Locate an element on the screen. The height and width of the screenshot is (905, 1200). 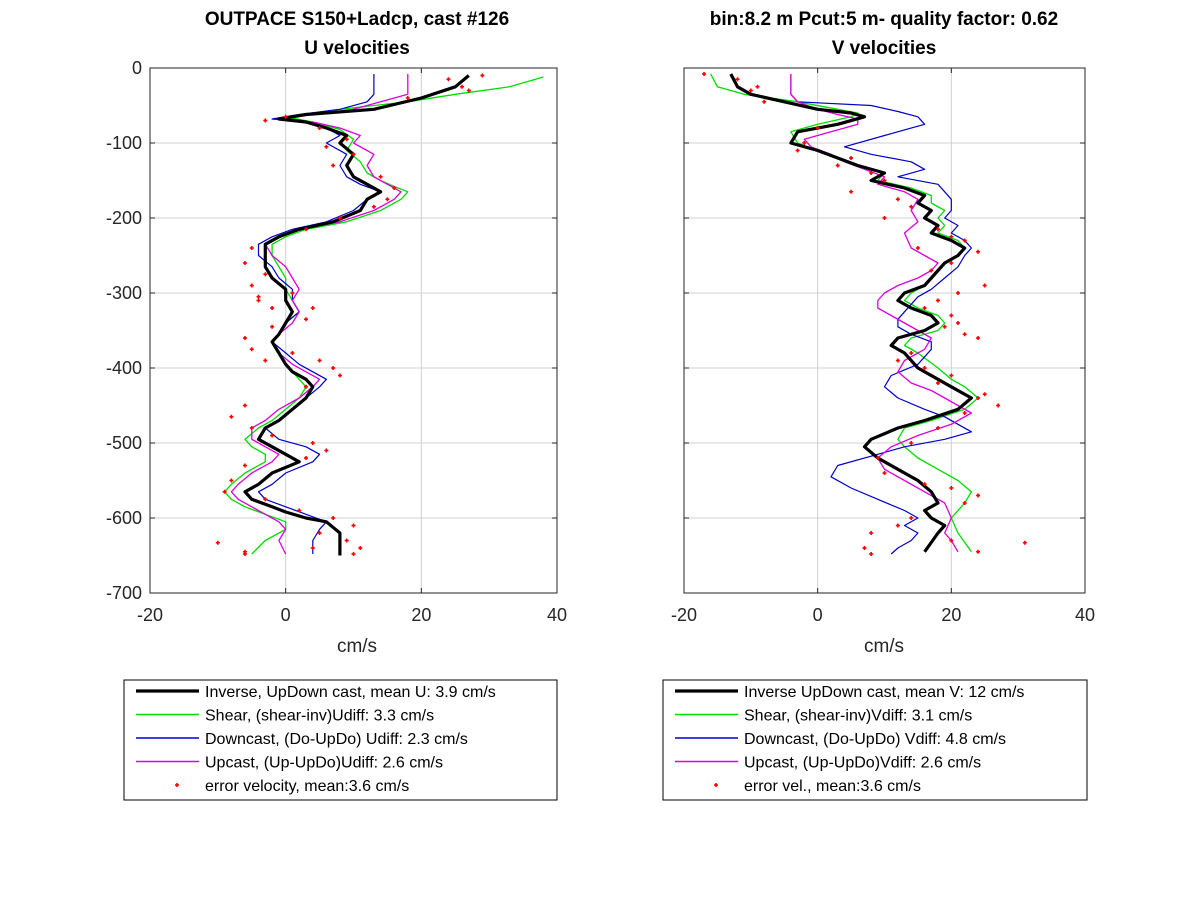
legend-item-downcast: Downcast, (Do-UpDo) Udiff: 2.3 cm/s is located at coordinates (302, 739).